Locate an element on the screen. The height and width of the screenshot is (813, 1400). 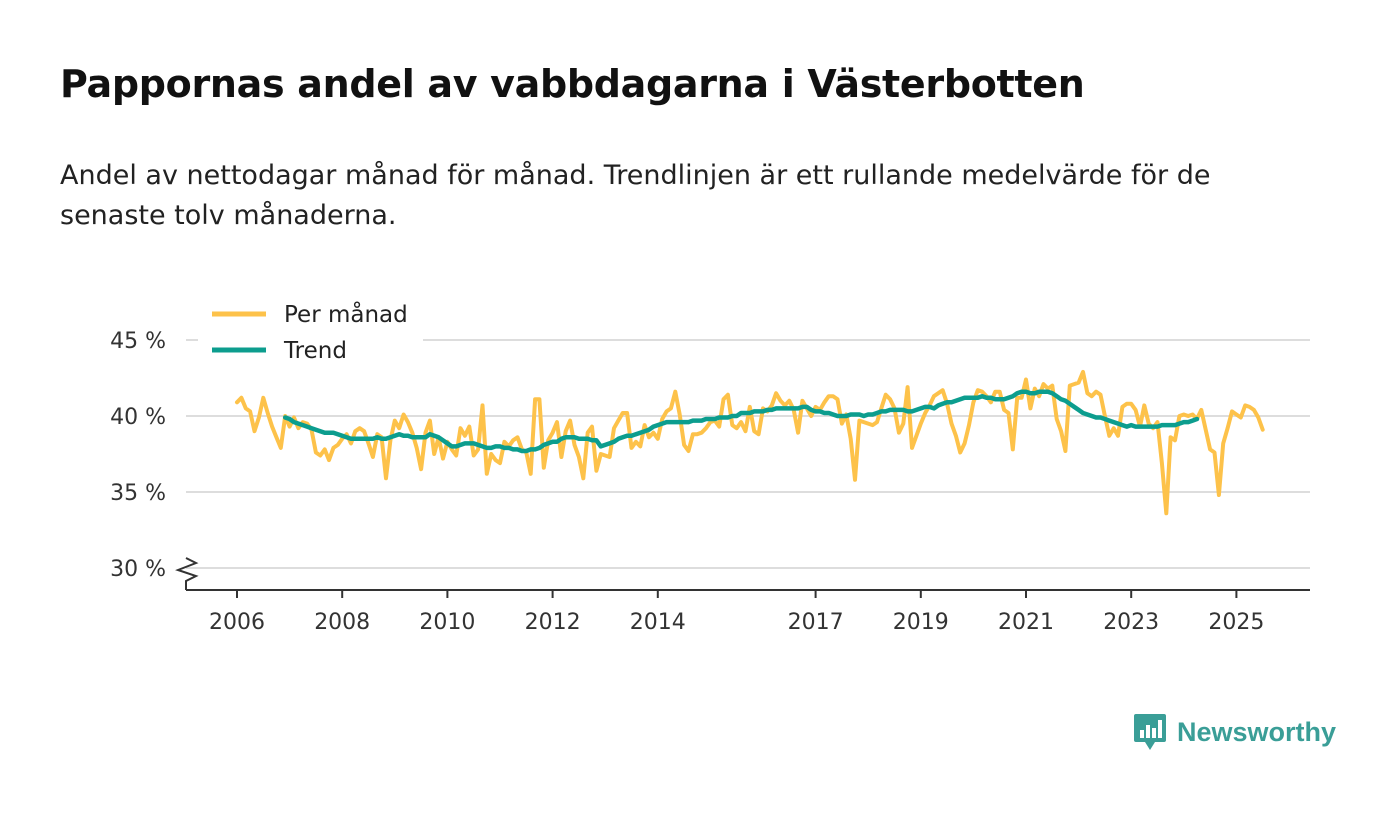
y-axis-break is located at coordinates (187, 573).